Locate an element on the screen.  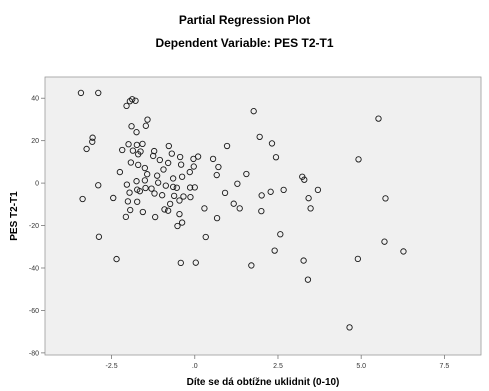
y-axis-ticks: 40 20 0 -20 -40 -60 -80 is located at coordinates (37, 226).